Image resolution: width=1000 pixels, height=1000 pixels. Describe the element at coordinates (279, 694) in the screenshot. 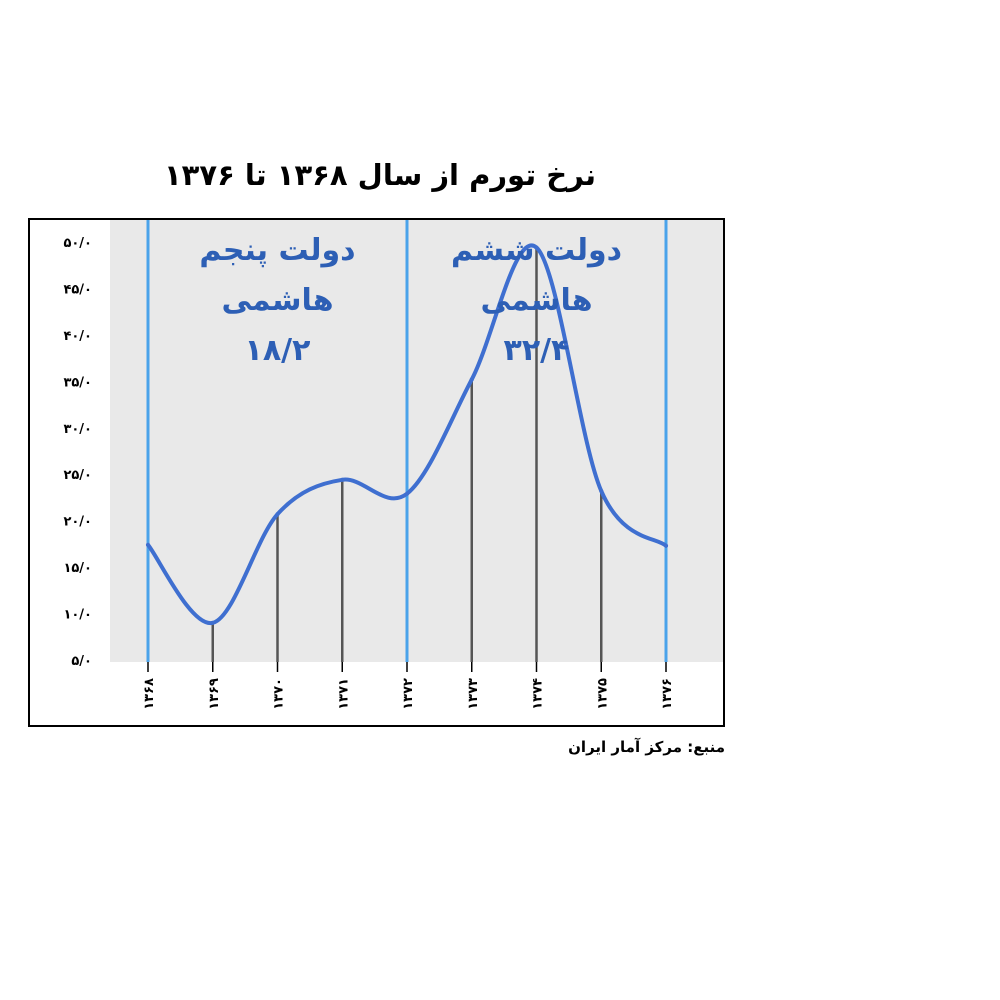

I see `x-tick-label: ۱۳۷۰` at that location.